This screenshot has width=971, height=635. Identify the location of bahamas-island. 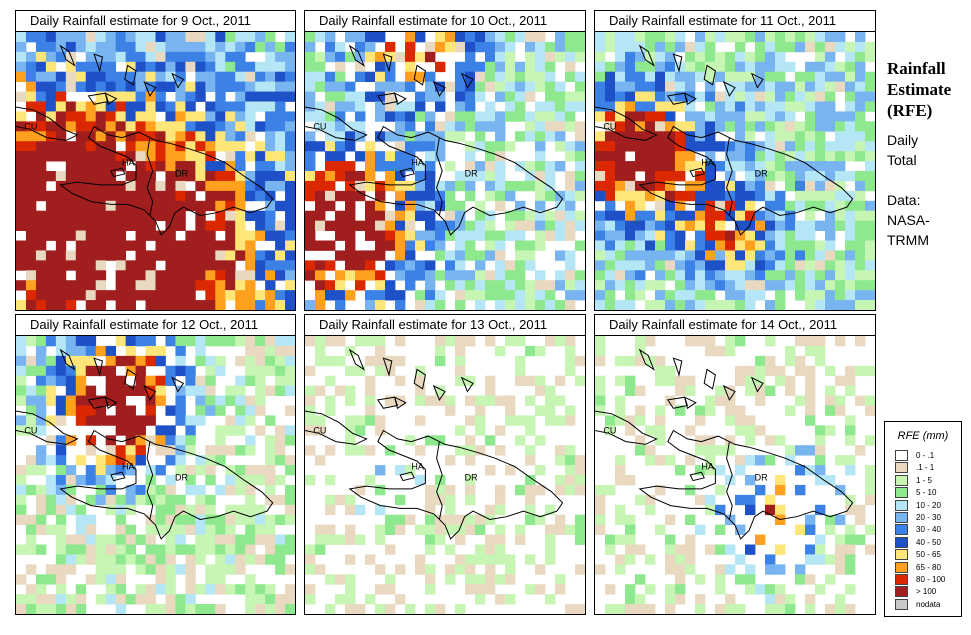
(729, 392).